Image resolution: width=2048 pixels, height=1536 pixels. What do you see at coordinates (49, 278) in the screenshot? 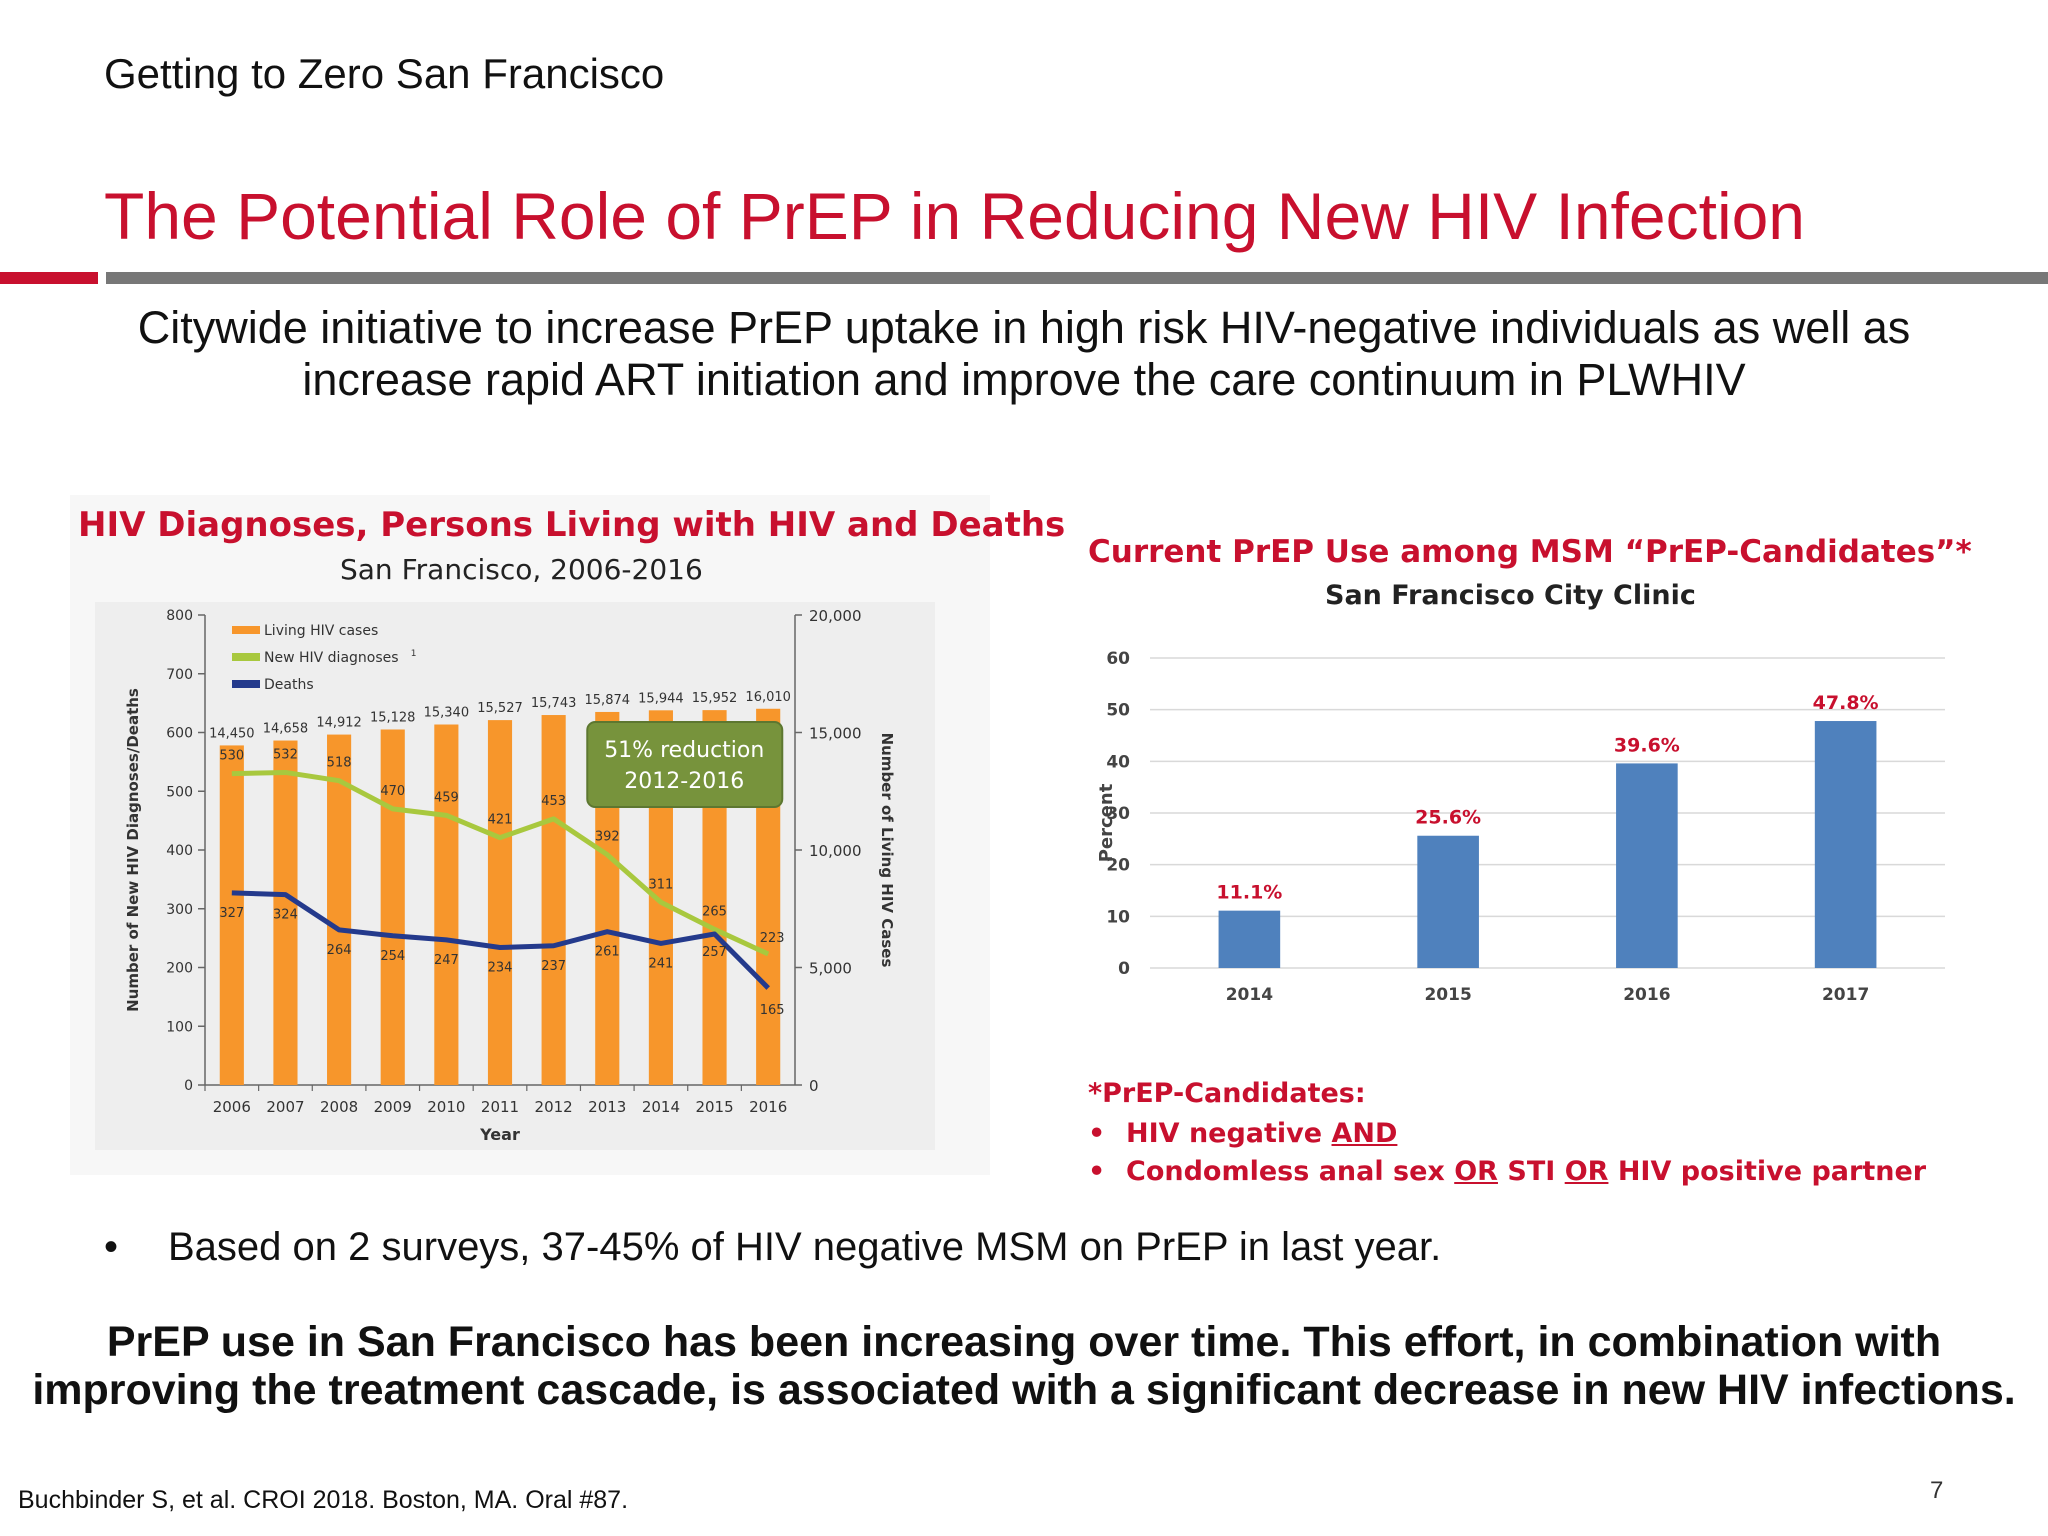
I see `title-rule-accent` at bounding box center [49, 278].